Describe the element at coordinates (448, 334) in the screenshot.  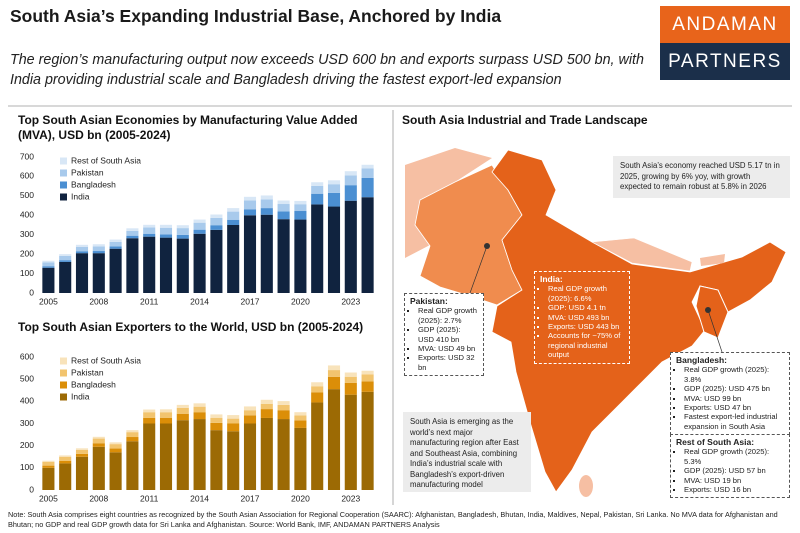
I see `callout-item: GDP (2025): USD 410 bn` at that location.